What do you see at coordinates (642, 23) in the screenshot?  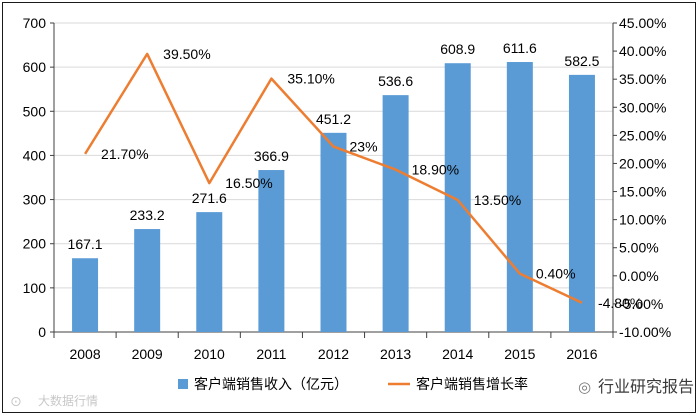 I see `right-tick-label: 45.00%` at bounding box center [642, 23].